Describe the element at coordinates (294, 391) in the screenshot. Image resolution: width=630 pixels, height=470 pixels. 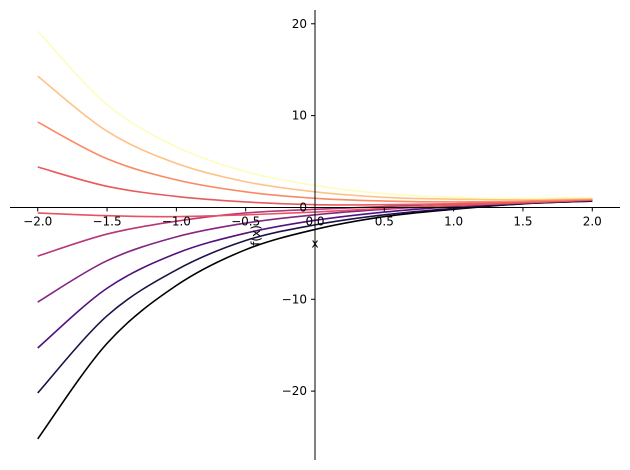
I see `y-tick-label: −20` at that location.